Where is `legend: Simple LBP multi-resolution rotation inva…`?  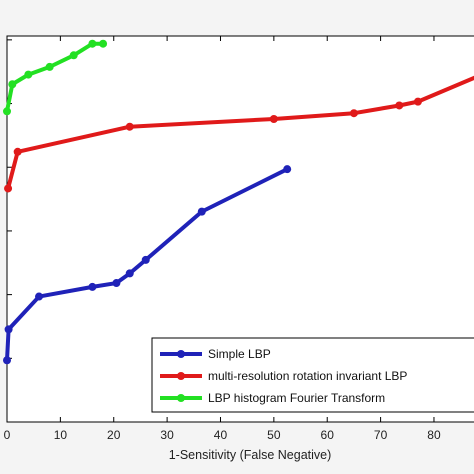
legend: Simple LBP multi-resolution rotation inva… is located at coordinates (312, 375).